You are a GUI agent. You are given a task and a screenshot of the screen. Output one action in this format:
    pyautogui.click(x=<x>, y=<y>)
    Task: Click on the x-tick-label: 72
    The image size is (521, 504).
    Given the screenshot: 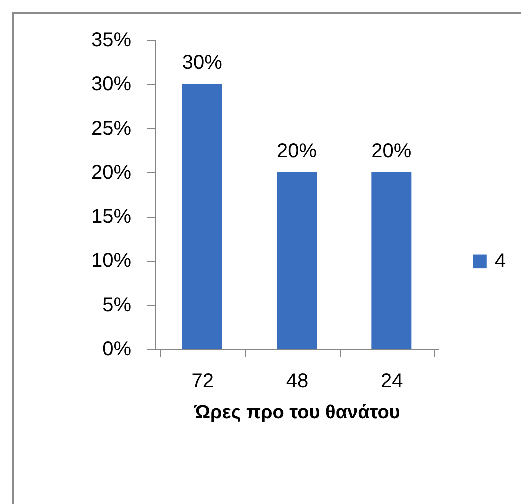 What is the action you would take?
    pyautogui.click(x=203, y=381)
    